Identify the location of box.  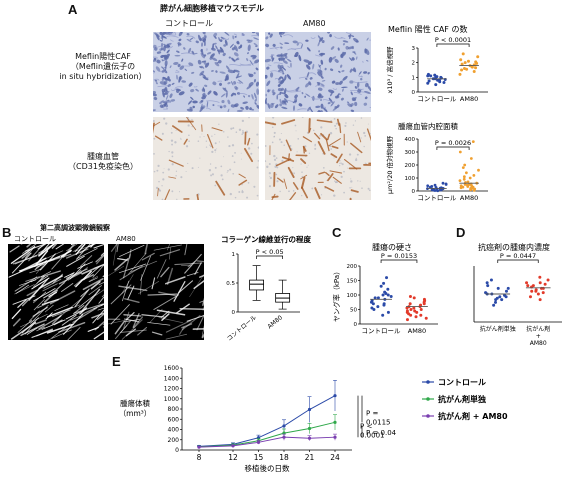
(256, 285).